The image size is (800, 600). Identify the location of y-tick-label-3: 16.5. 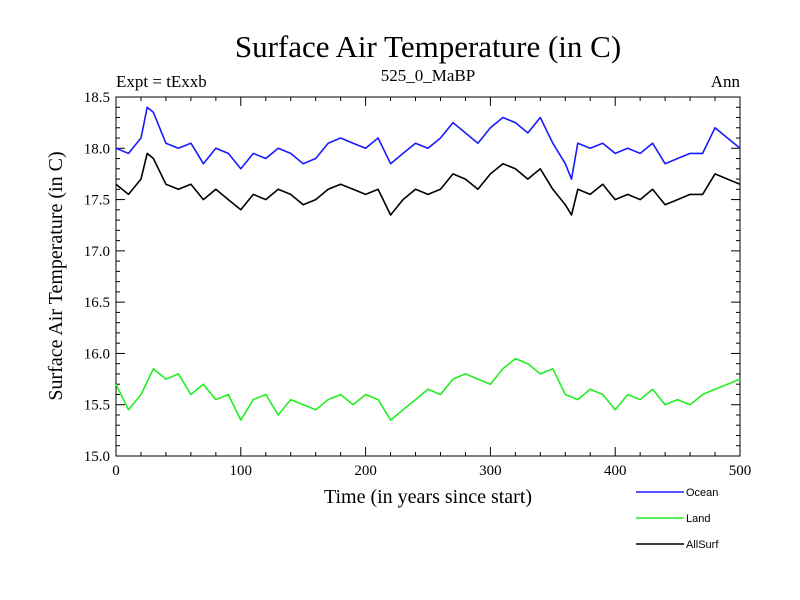
(97, 303).